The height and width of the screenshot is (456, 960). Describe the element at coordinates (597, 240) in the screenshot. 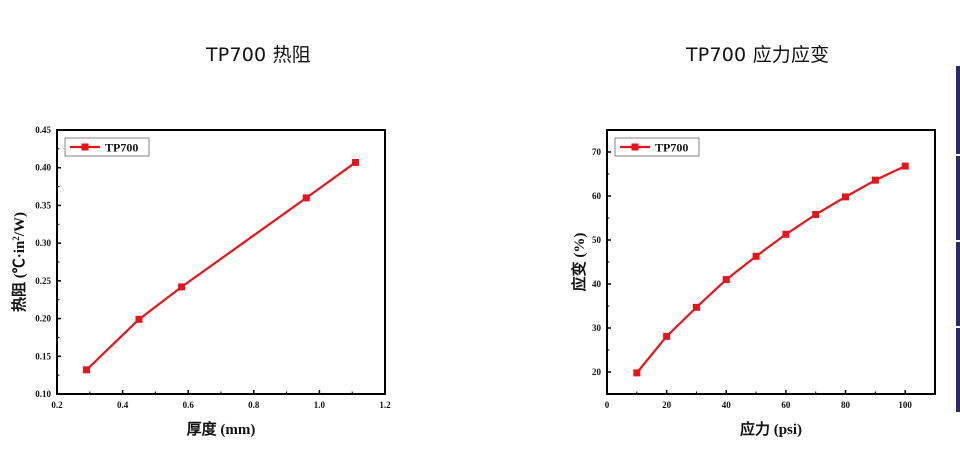

I see `y-tick-label: 50` at that location.